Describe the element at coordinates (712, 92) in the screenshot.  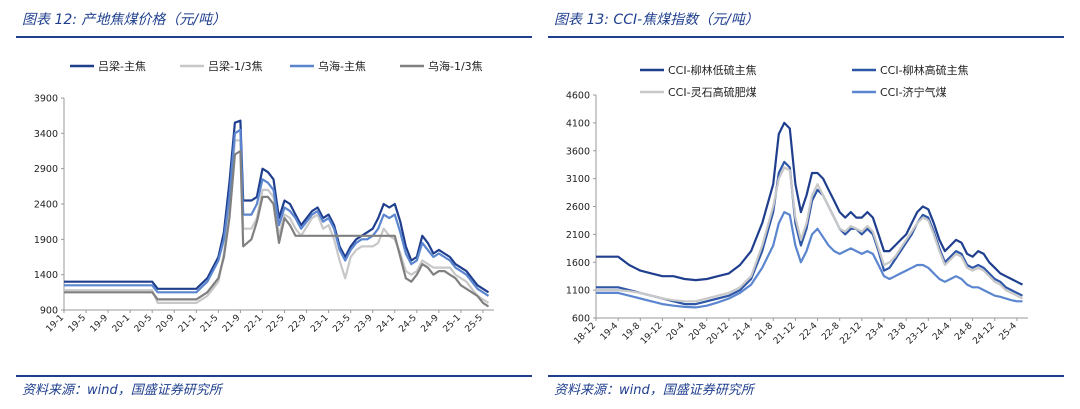
I see `legend-label: CCI-灵石高硫肥煤` at that location.